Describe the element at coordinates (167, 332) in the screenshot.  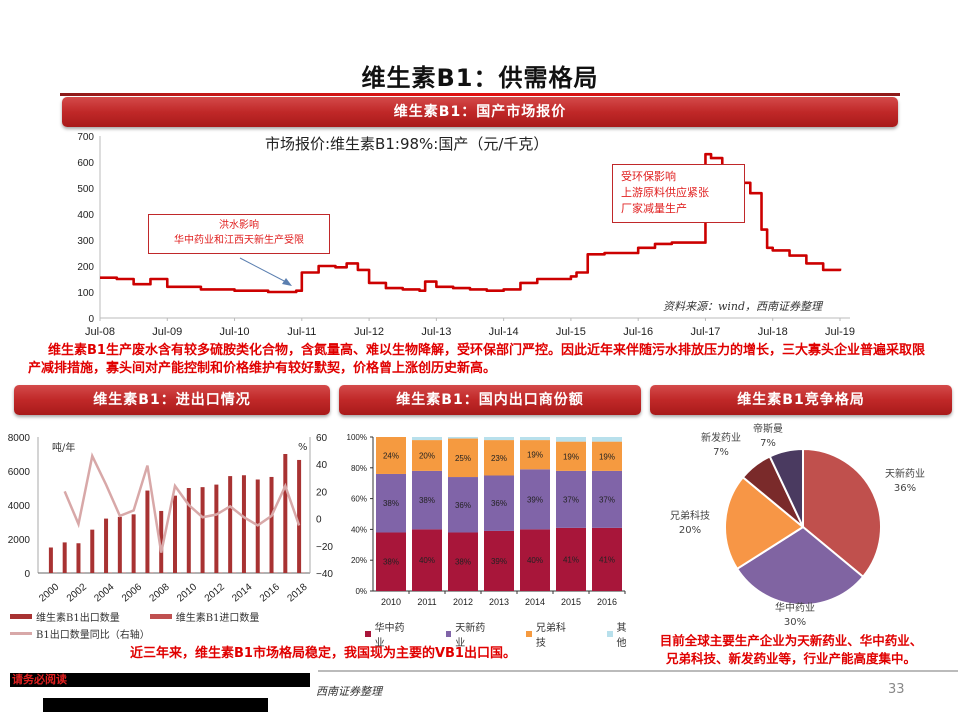
I see `svg-text: Jul-09` at that location.